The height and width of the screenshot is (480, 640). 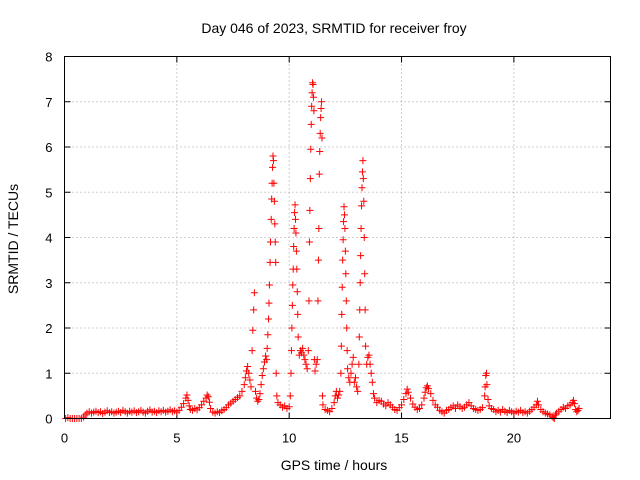 I want to click on y-tick-label: 1, so click(x=48, y=373).